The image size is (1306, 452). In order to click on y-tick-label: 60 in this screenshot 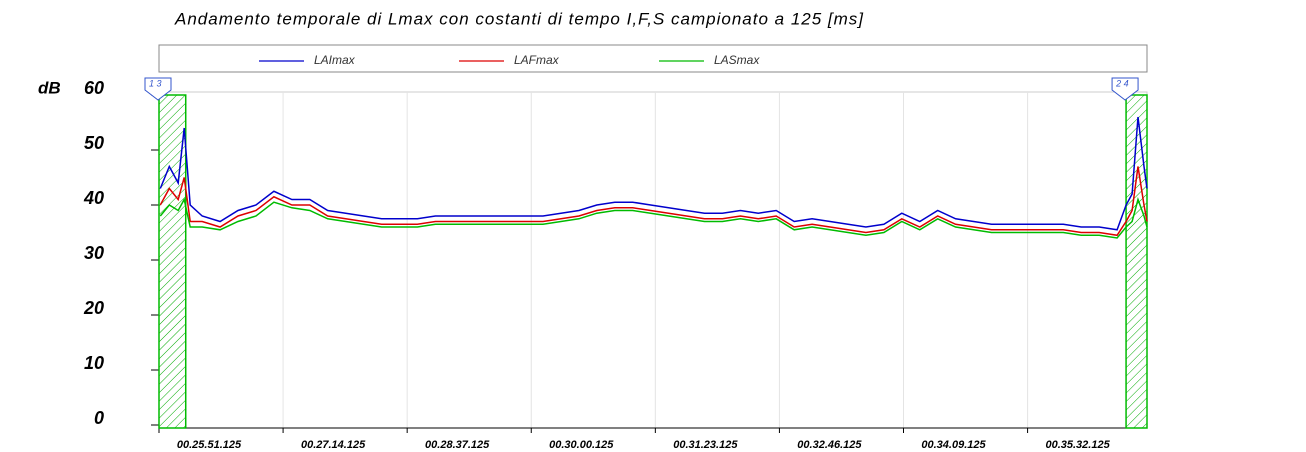, I will do `click(94, 88)`.